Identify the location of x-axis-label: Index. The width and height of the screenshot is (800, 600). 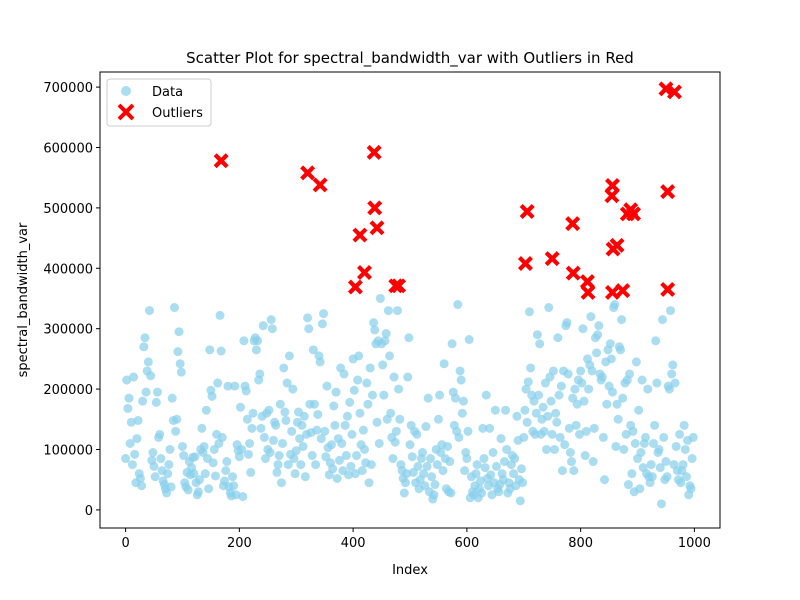
(410, 570).